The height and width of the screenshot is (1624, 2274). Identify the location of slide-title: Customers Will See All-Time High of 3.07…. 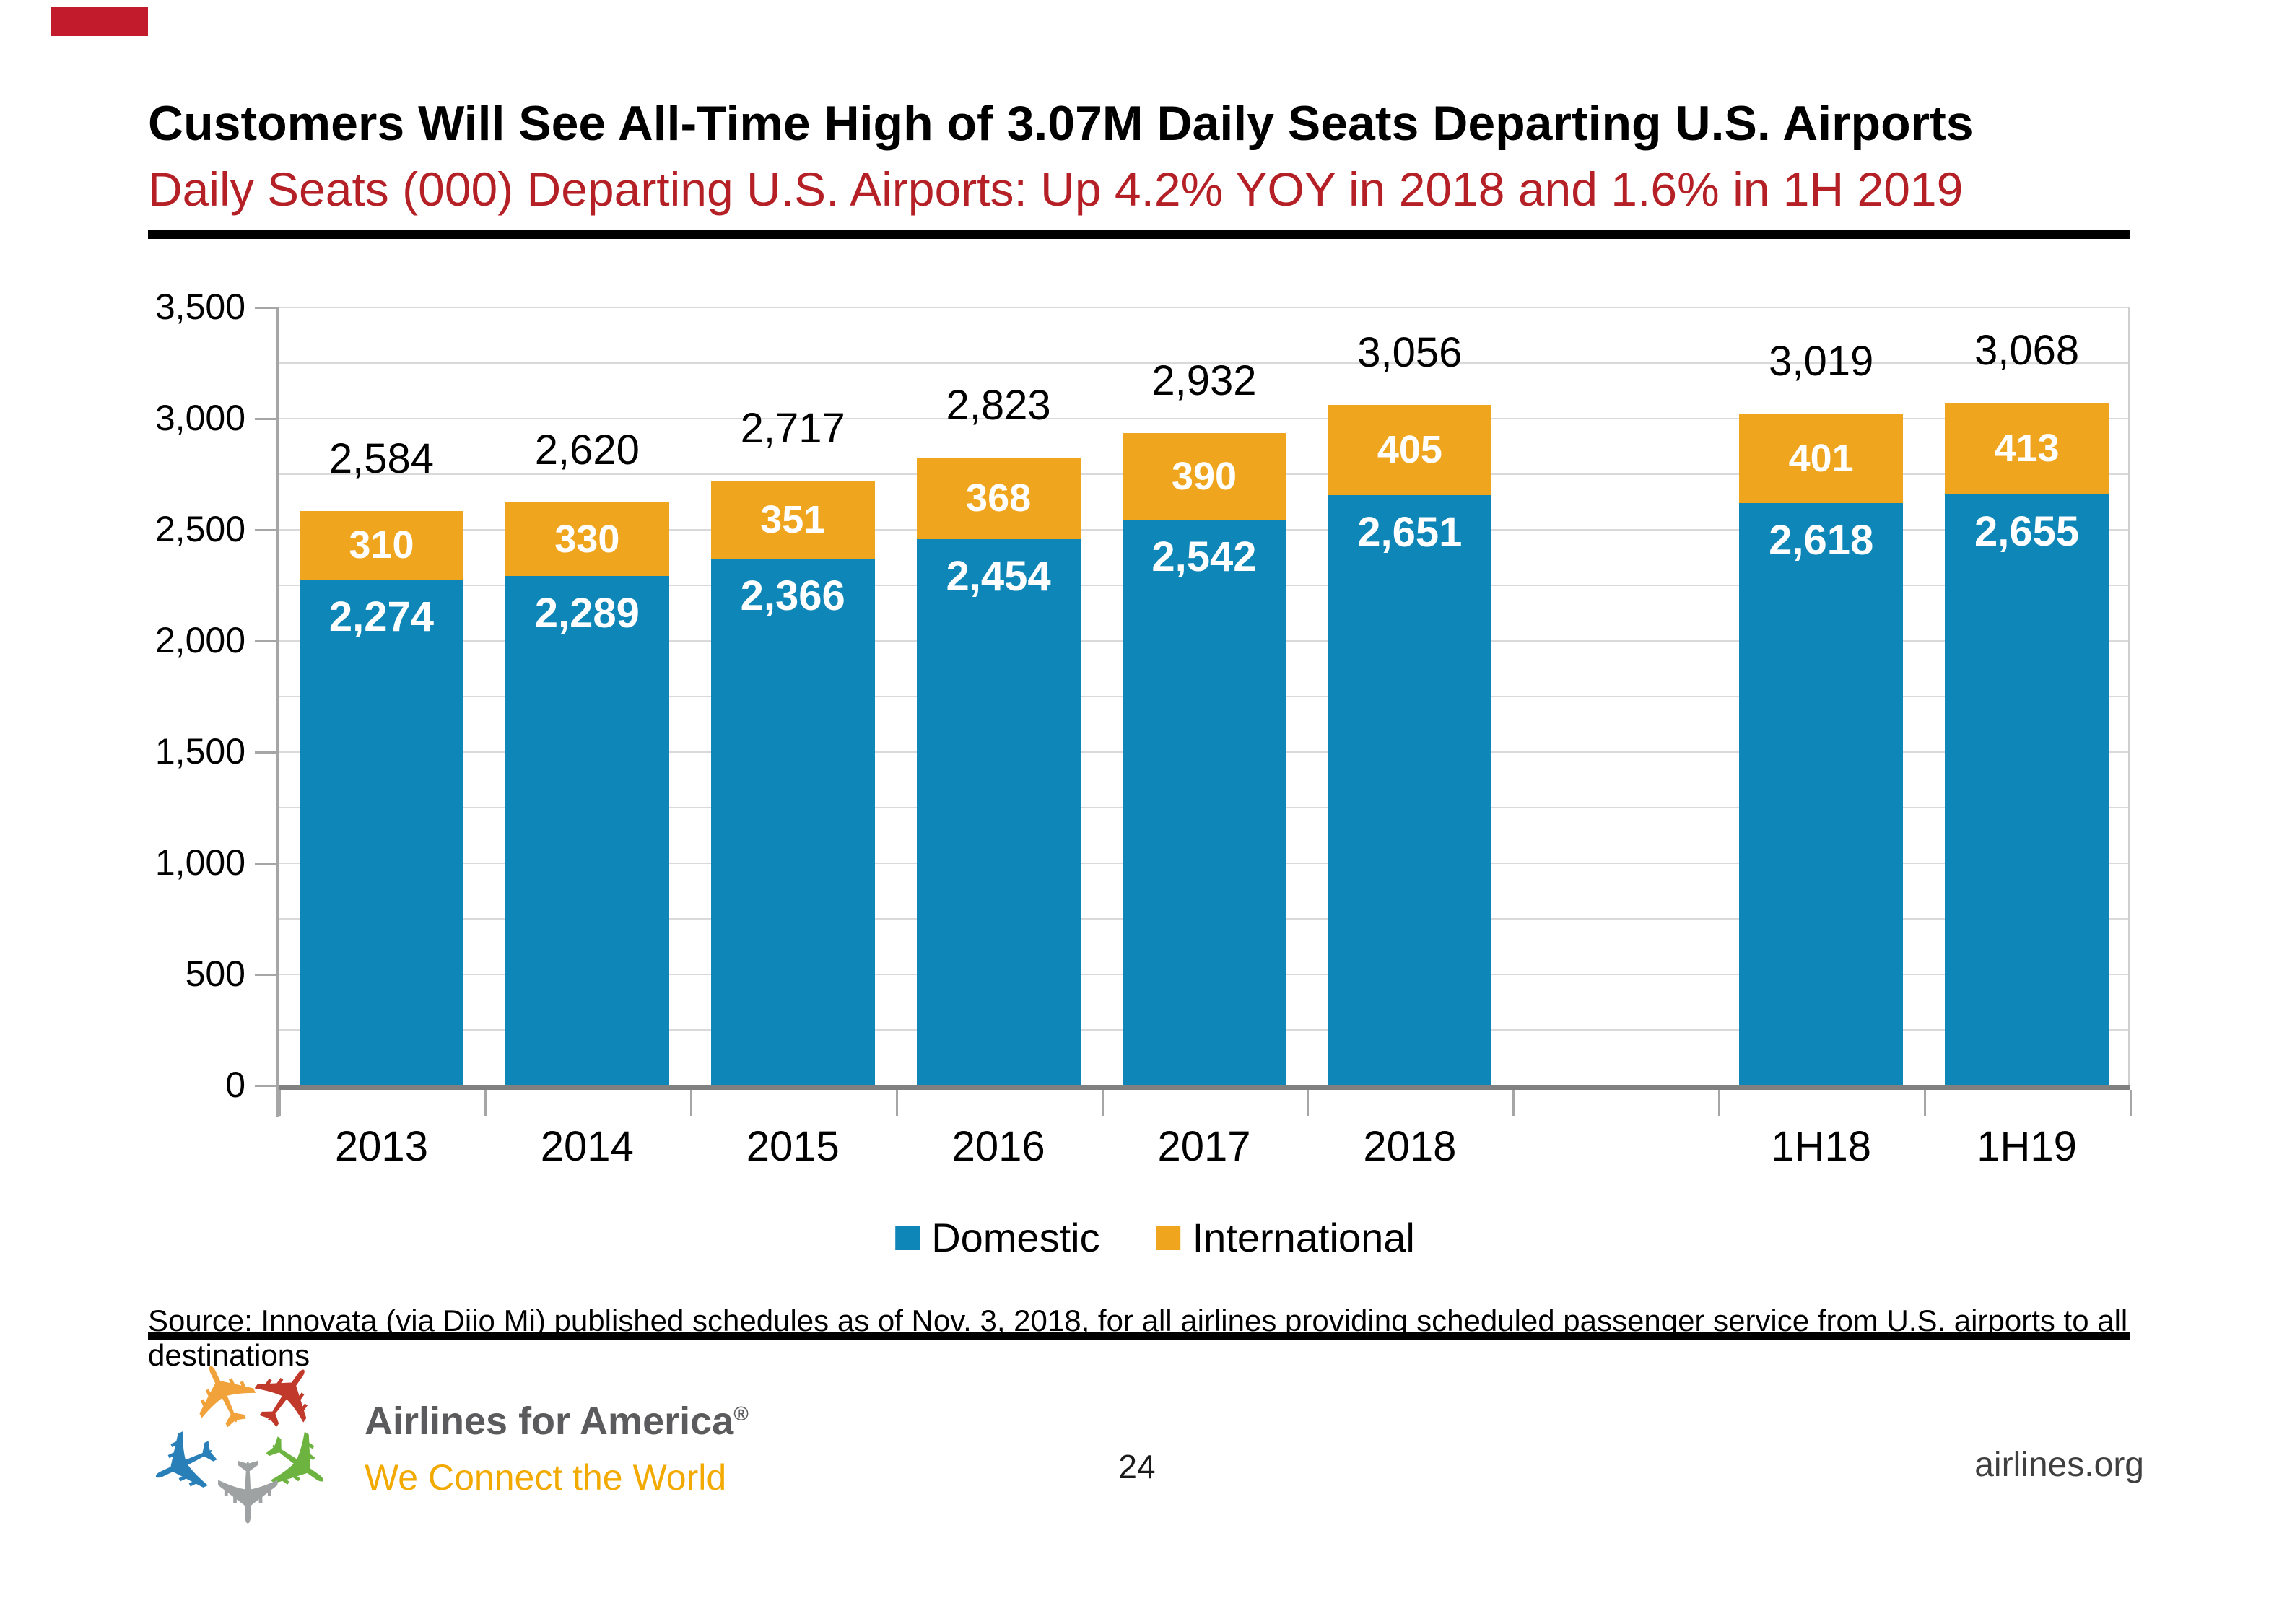
(1061, 123).